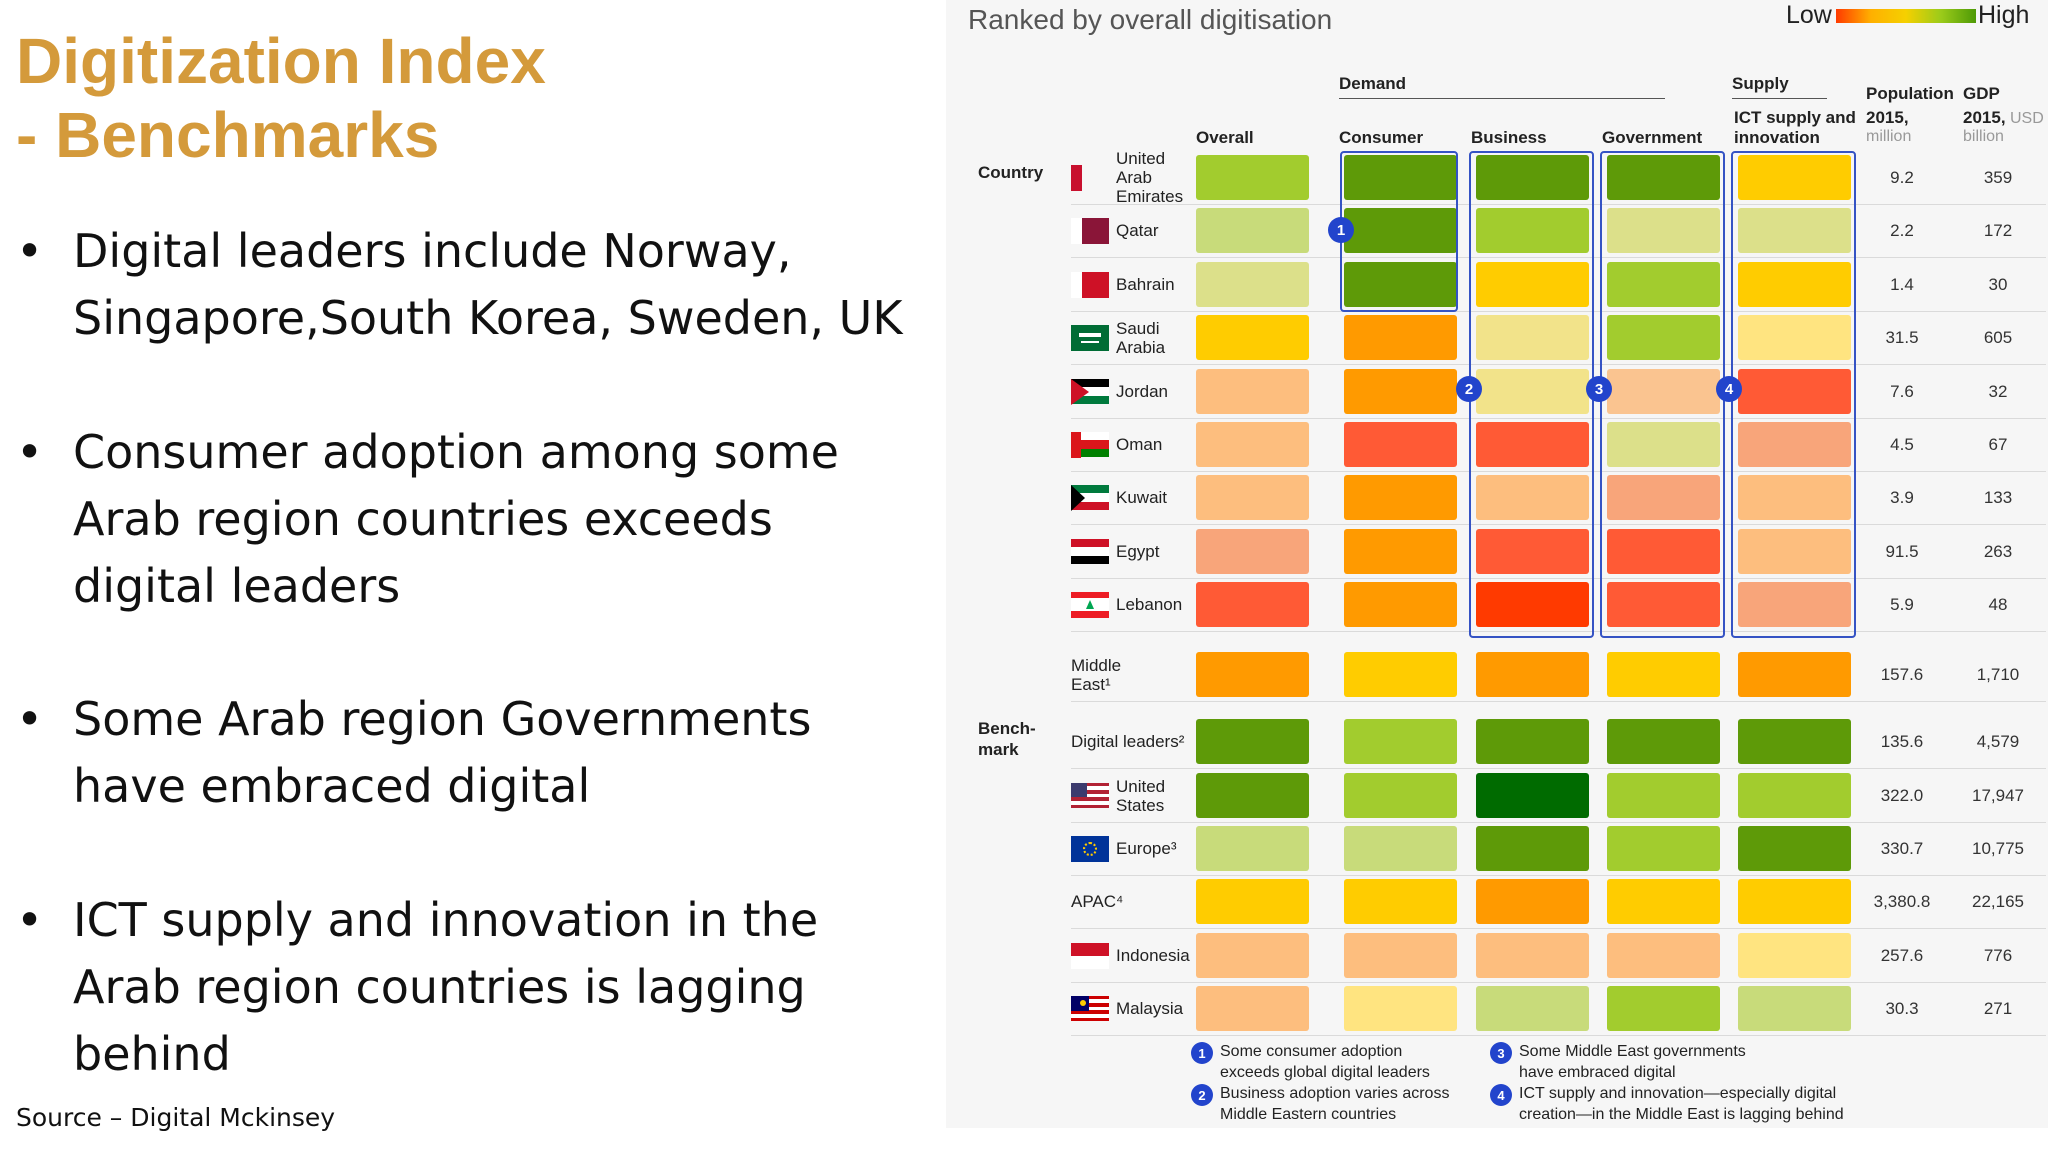 This screenshot has height=1152, width=2048. Describe the element at coordinates (1142, 391) in the screenshot. I see `row-label-text: Jordan` at that location.